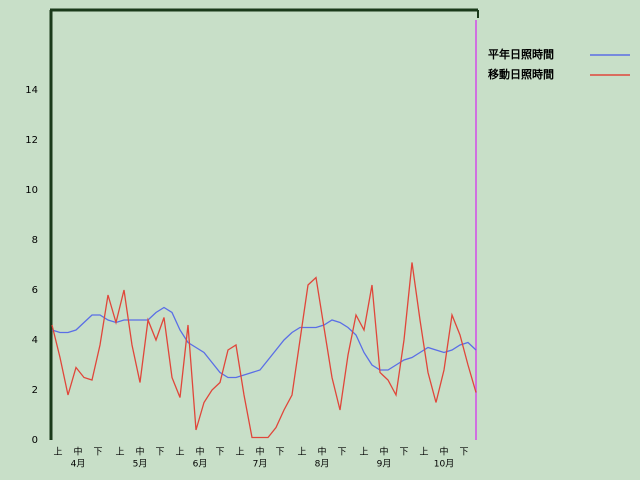 This screenshot has height=480, width=640. Describe the element at coordinates (264, 342) in the screenshot. I see `series-line` at that location.